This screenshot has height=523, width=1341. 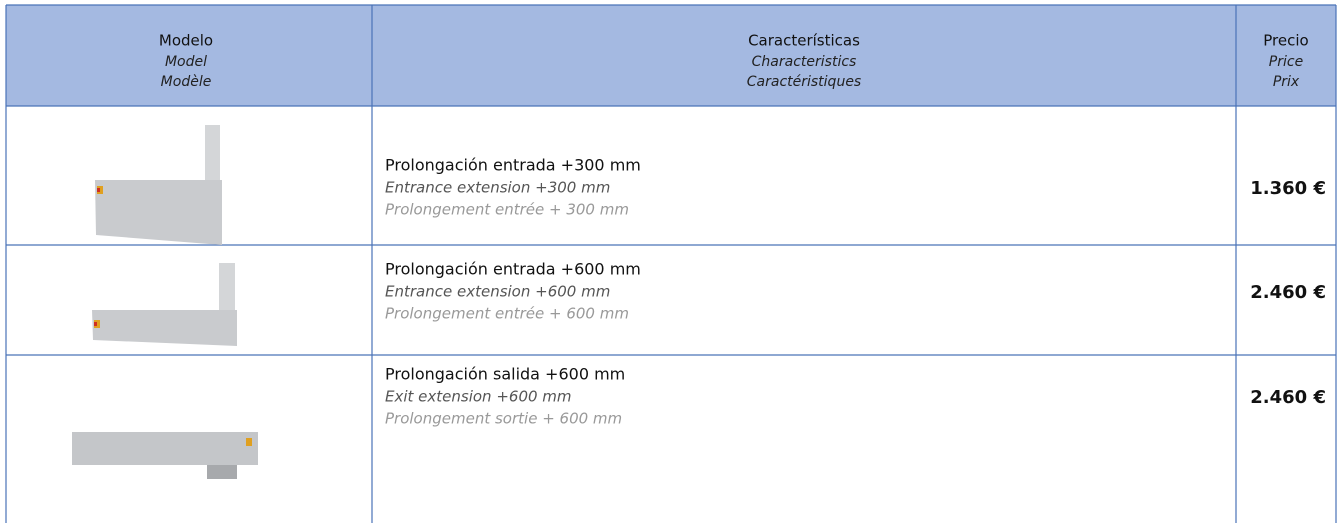 What do you see at coordinates (804, 41) in the screenshot?
I see `header-label: Características` at bounding box center [804, 41].